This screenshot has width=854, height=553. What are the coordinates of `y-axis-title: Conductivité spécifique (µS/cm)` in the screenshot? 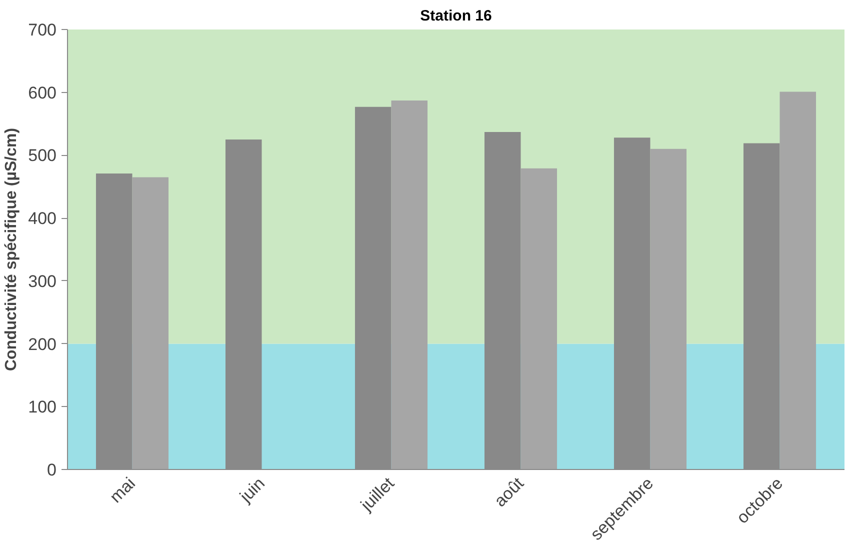 It's located at (11, 250).